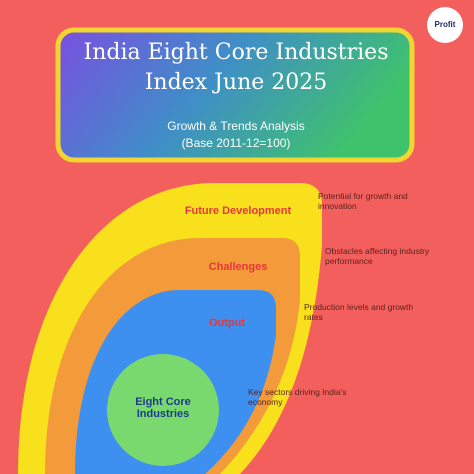  I want to click on layer-core, so click(163, 410).